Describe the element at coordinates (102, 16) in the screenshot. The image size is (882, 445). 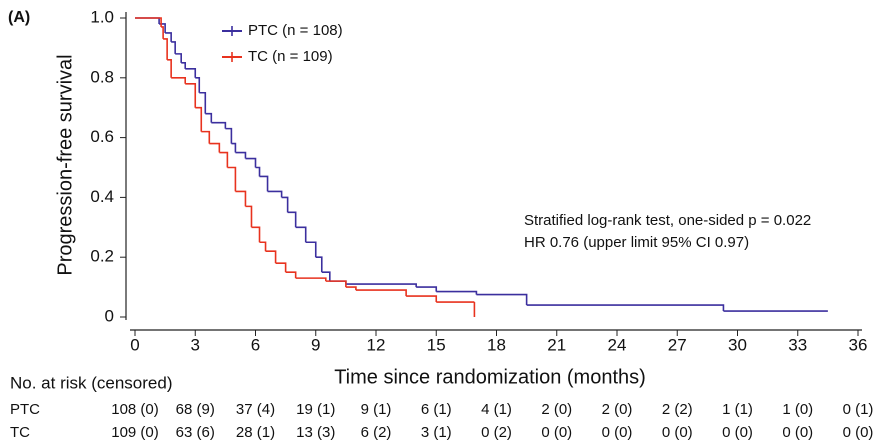
I see `y-tick-label: 1.0` at that location.